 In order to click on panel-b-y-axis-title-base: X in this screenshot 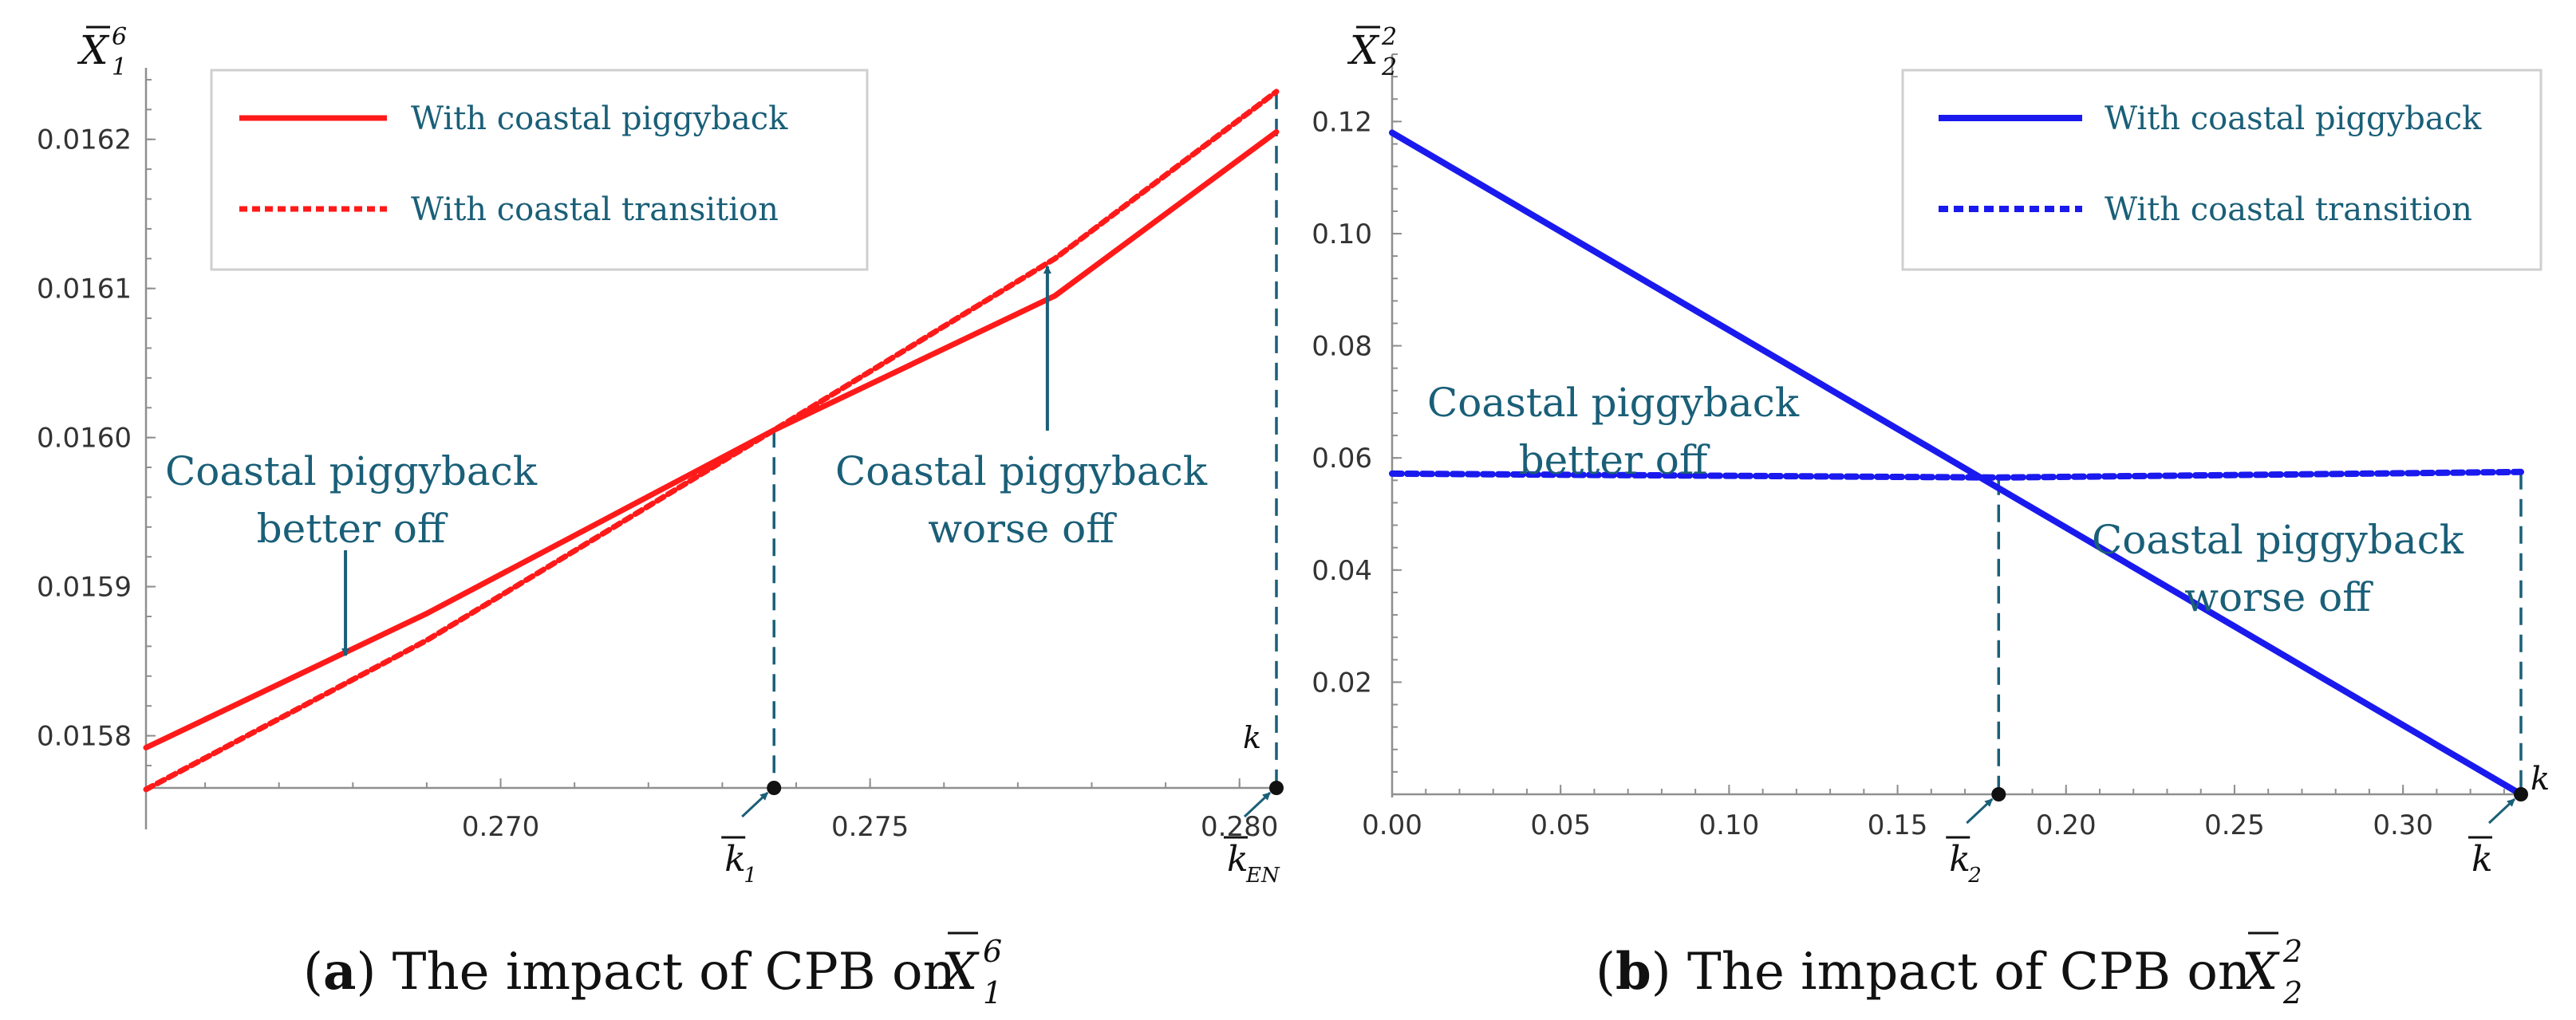, I will do `click(1363, 50)`.